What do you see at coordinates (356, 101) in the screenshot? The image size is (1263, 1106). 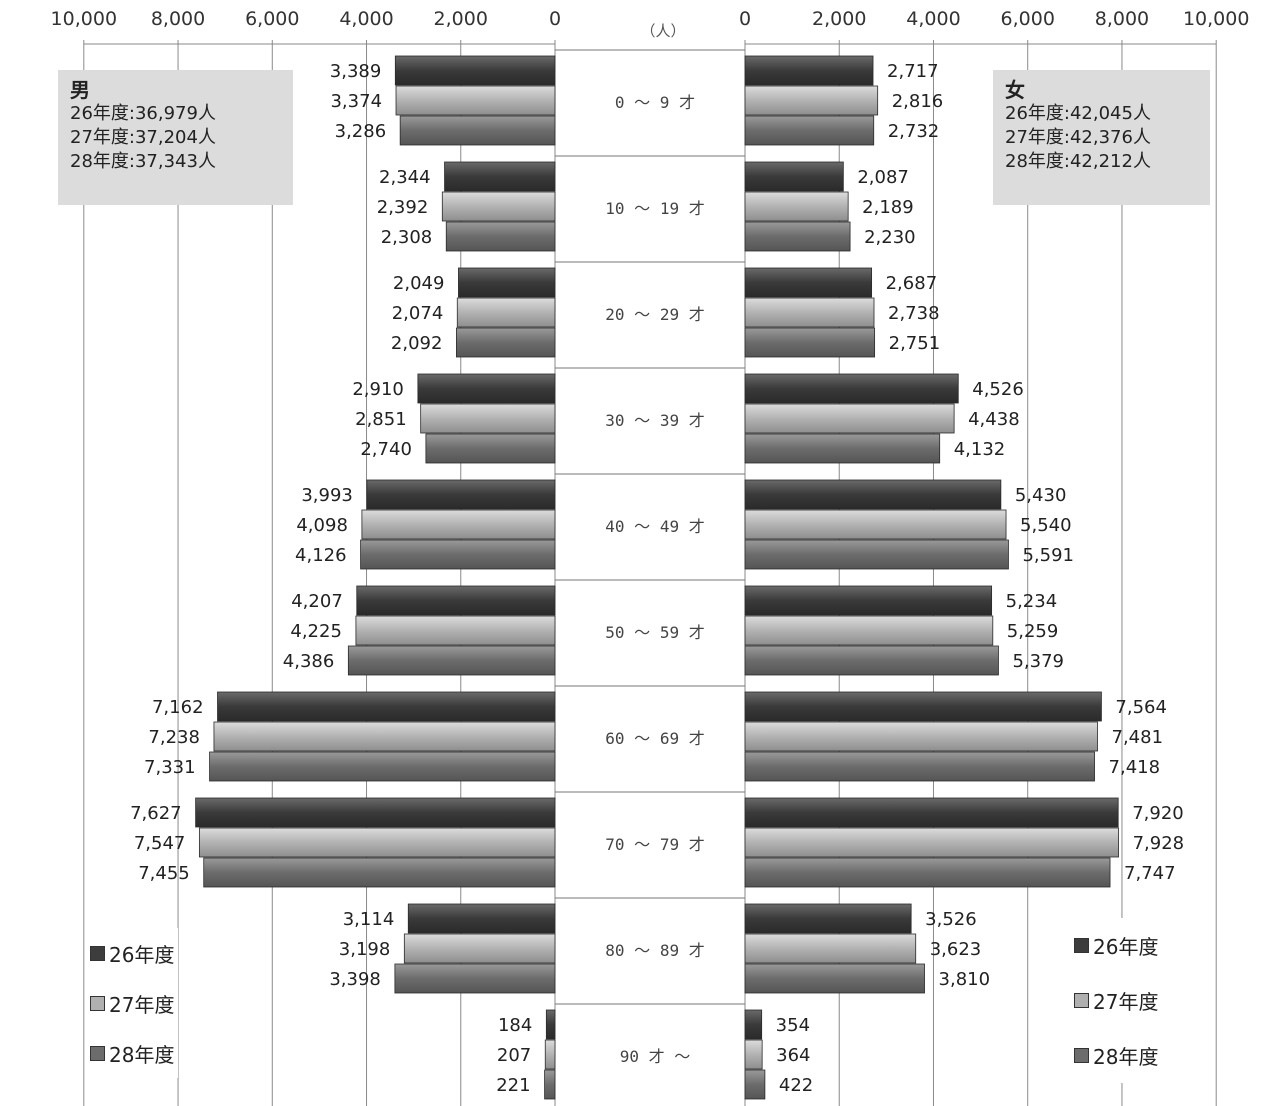 I see `male-value-label: 3,374` at bounding box center [356, 101].